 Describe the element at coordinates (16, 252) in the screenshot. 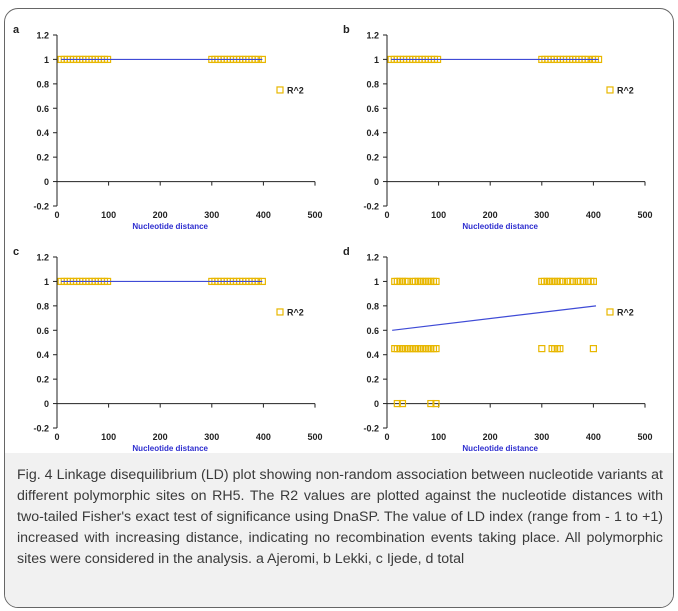

I see `panel-label: c` at that location.